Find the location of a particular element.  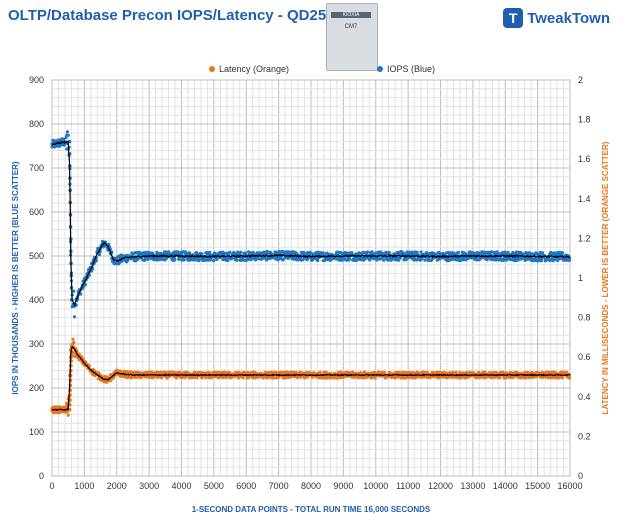

y-left-tick-label: 900 is located at coordinates (36, 80).